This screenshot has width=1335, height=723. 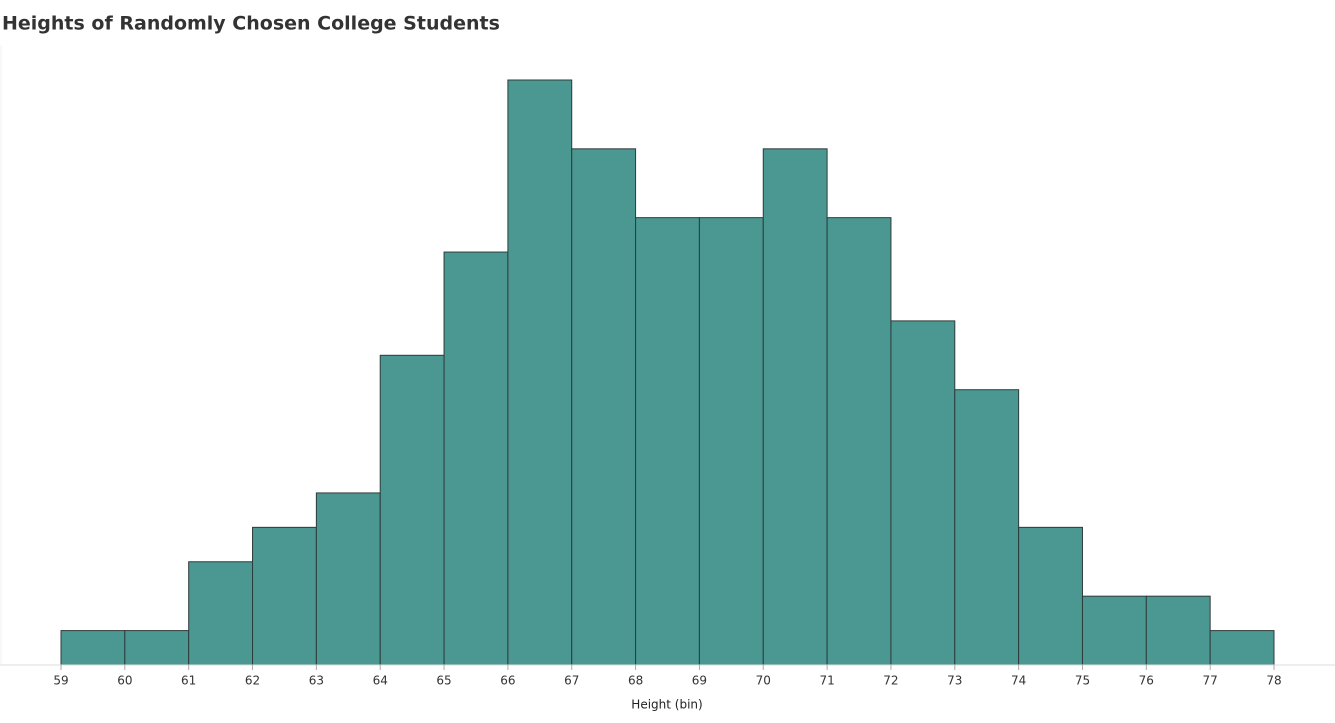 What do you see at coordinates (60, 681) in the screenshot?
I see `x-tick-label: 59` at bounding box center [60, 681].